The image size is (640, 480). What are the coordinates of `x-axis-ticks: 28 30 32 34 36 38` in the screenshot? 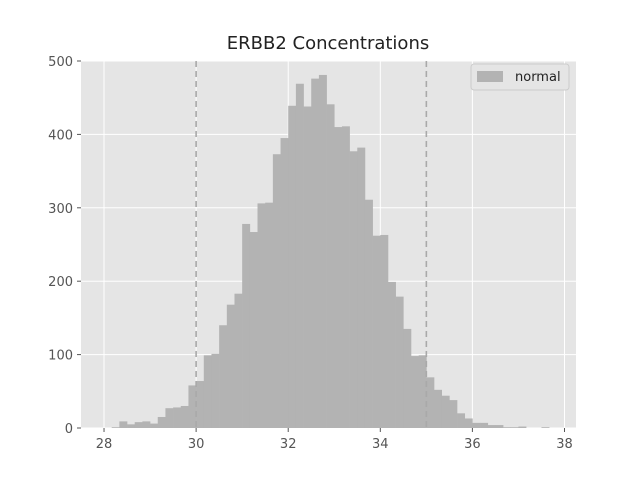 It's located at (334, 440).